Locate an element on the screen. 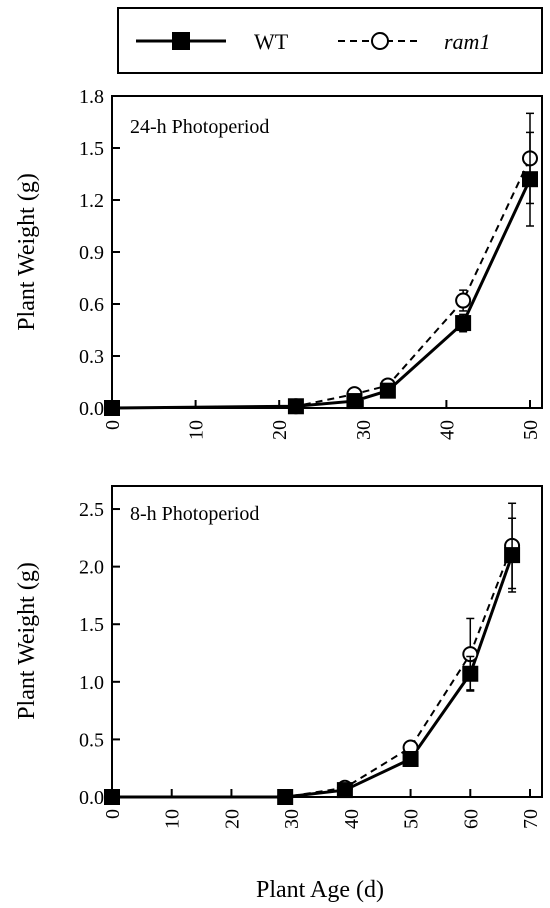 This screenshot has height=908, width=550. y-tick-label: 1.2 is located at coordinates (91, 201).